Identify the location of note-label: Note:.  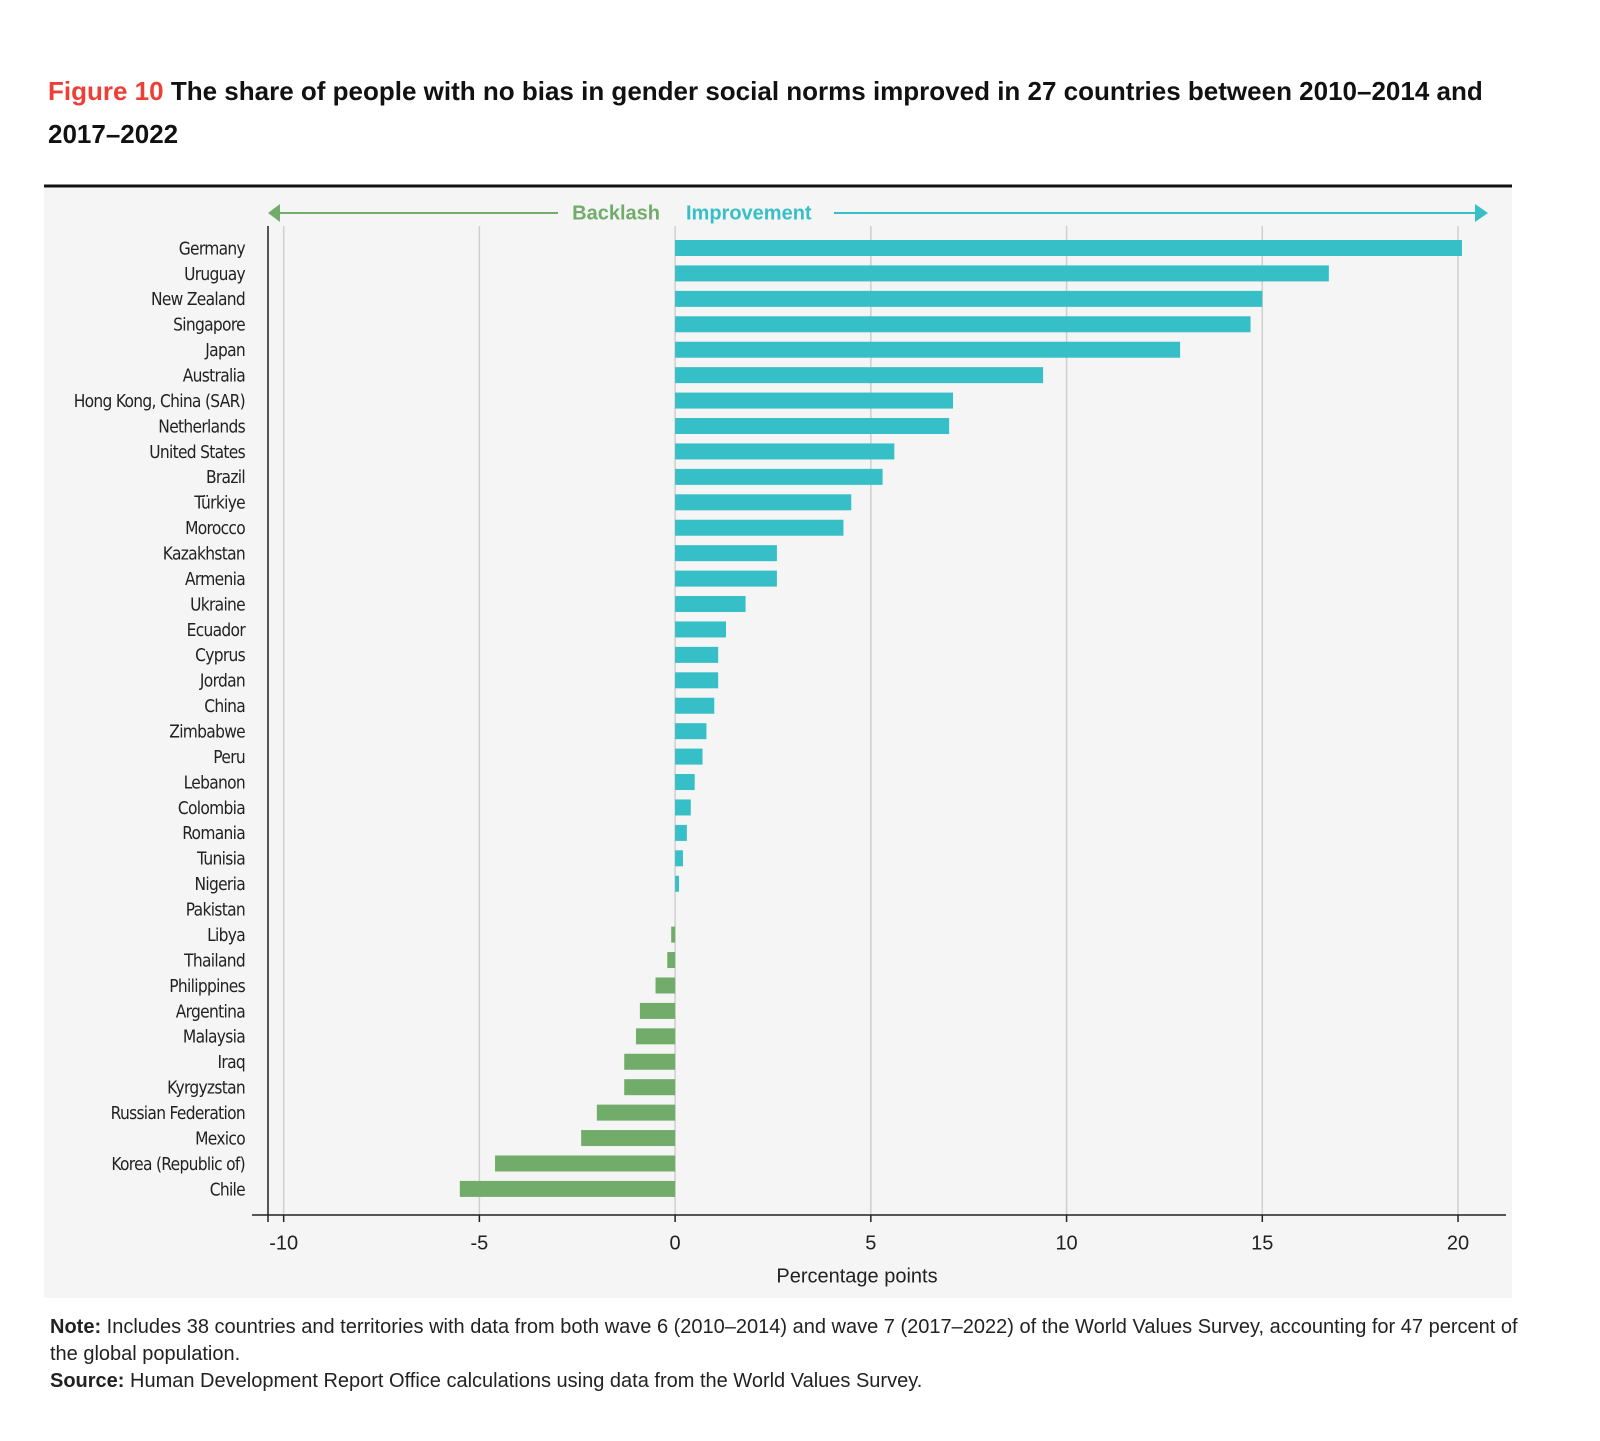
(76, 1327).